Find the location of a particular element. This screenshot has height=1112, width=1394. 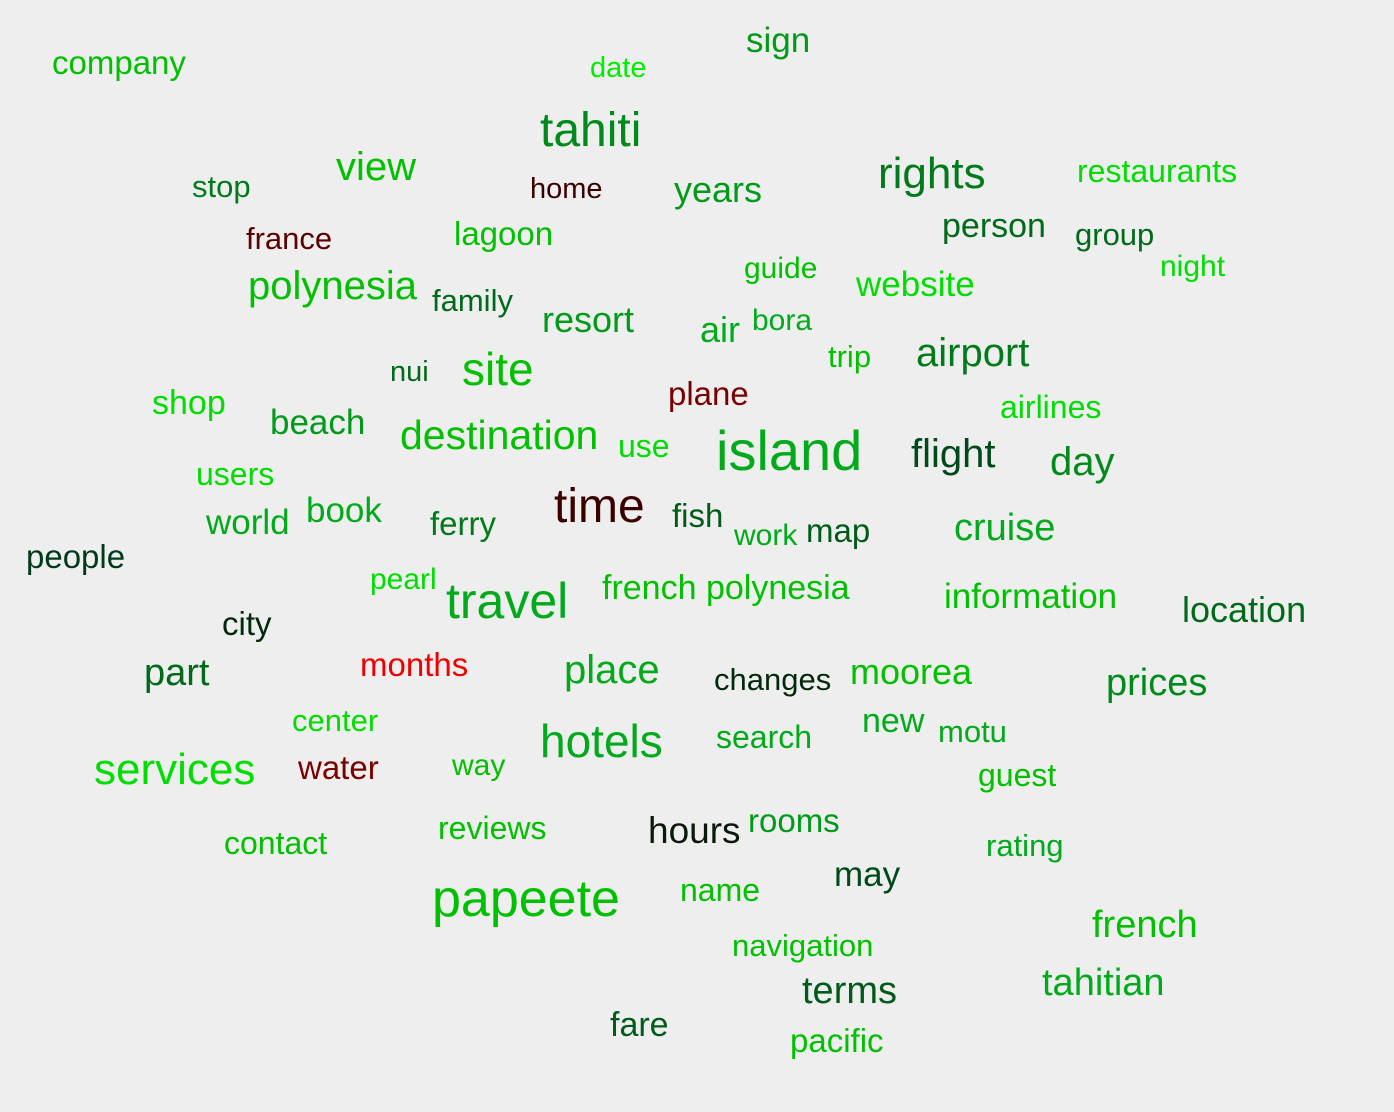

word-beach: beach is located at coordinates (318, 422).